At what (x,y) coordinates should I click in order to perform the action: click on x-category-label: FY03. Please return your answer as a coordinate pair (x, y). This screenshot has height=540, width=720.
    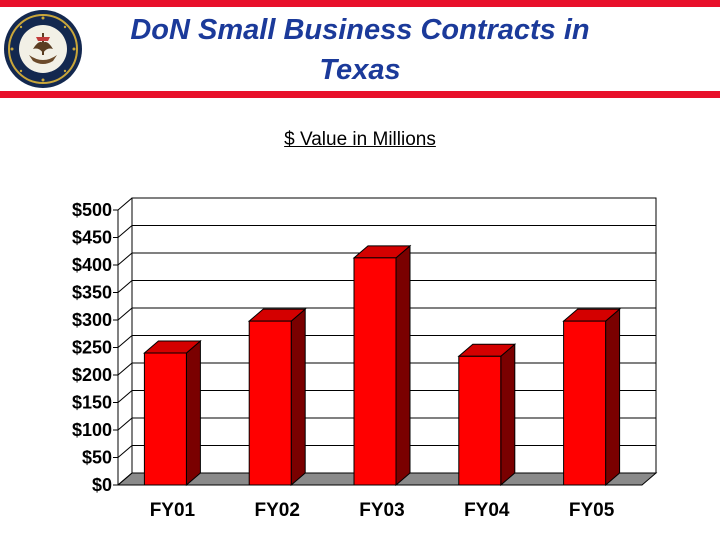
    Looking at the image, I should click on (381, 510).